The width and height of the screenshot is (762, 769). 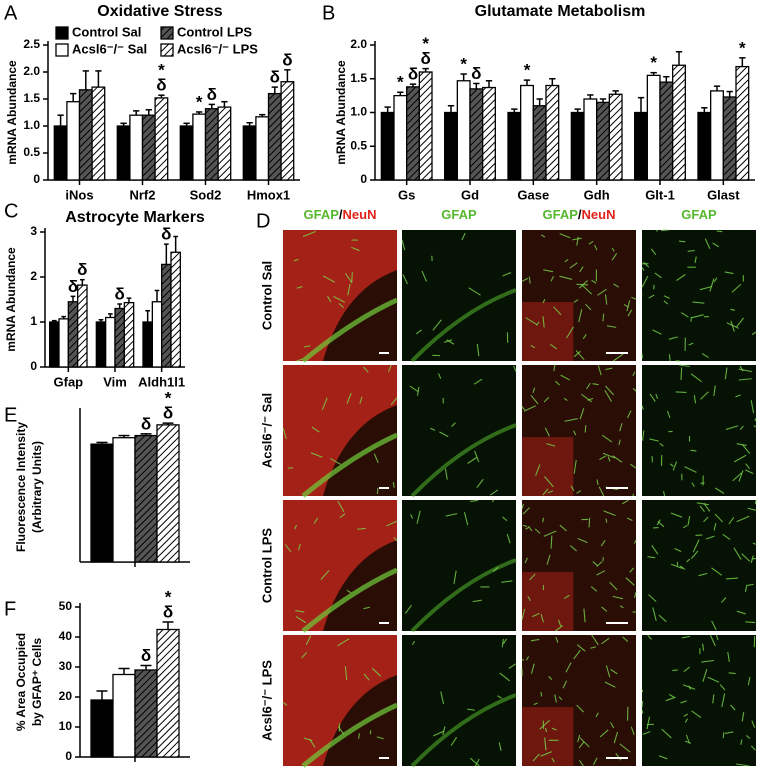 I want to click on y-tick-label: 0, so click(x=68, y=756).